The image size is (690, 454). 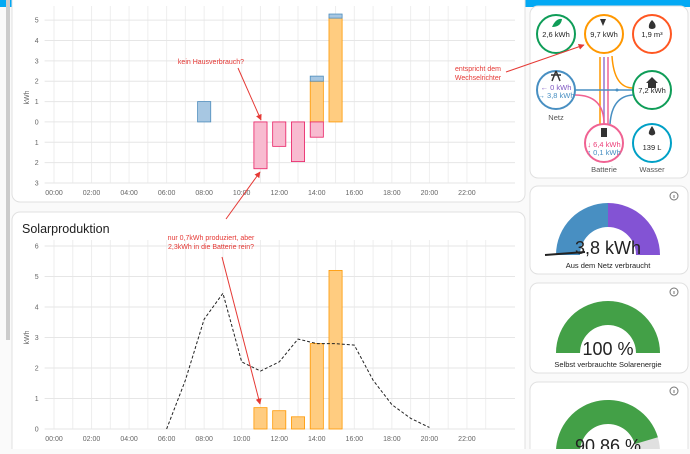 What do you see at coordinates (604, 34) in the screenshot?
I see `node-value: 9,7 kWh` at bounding box center [604, 34].